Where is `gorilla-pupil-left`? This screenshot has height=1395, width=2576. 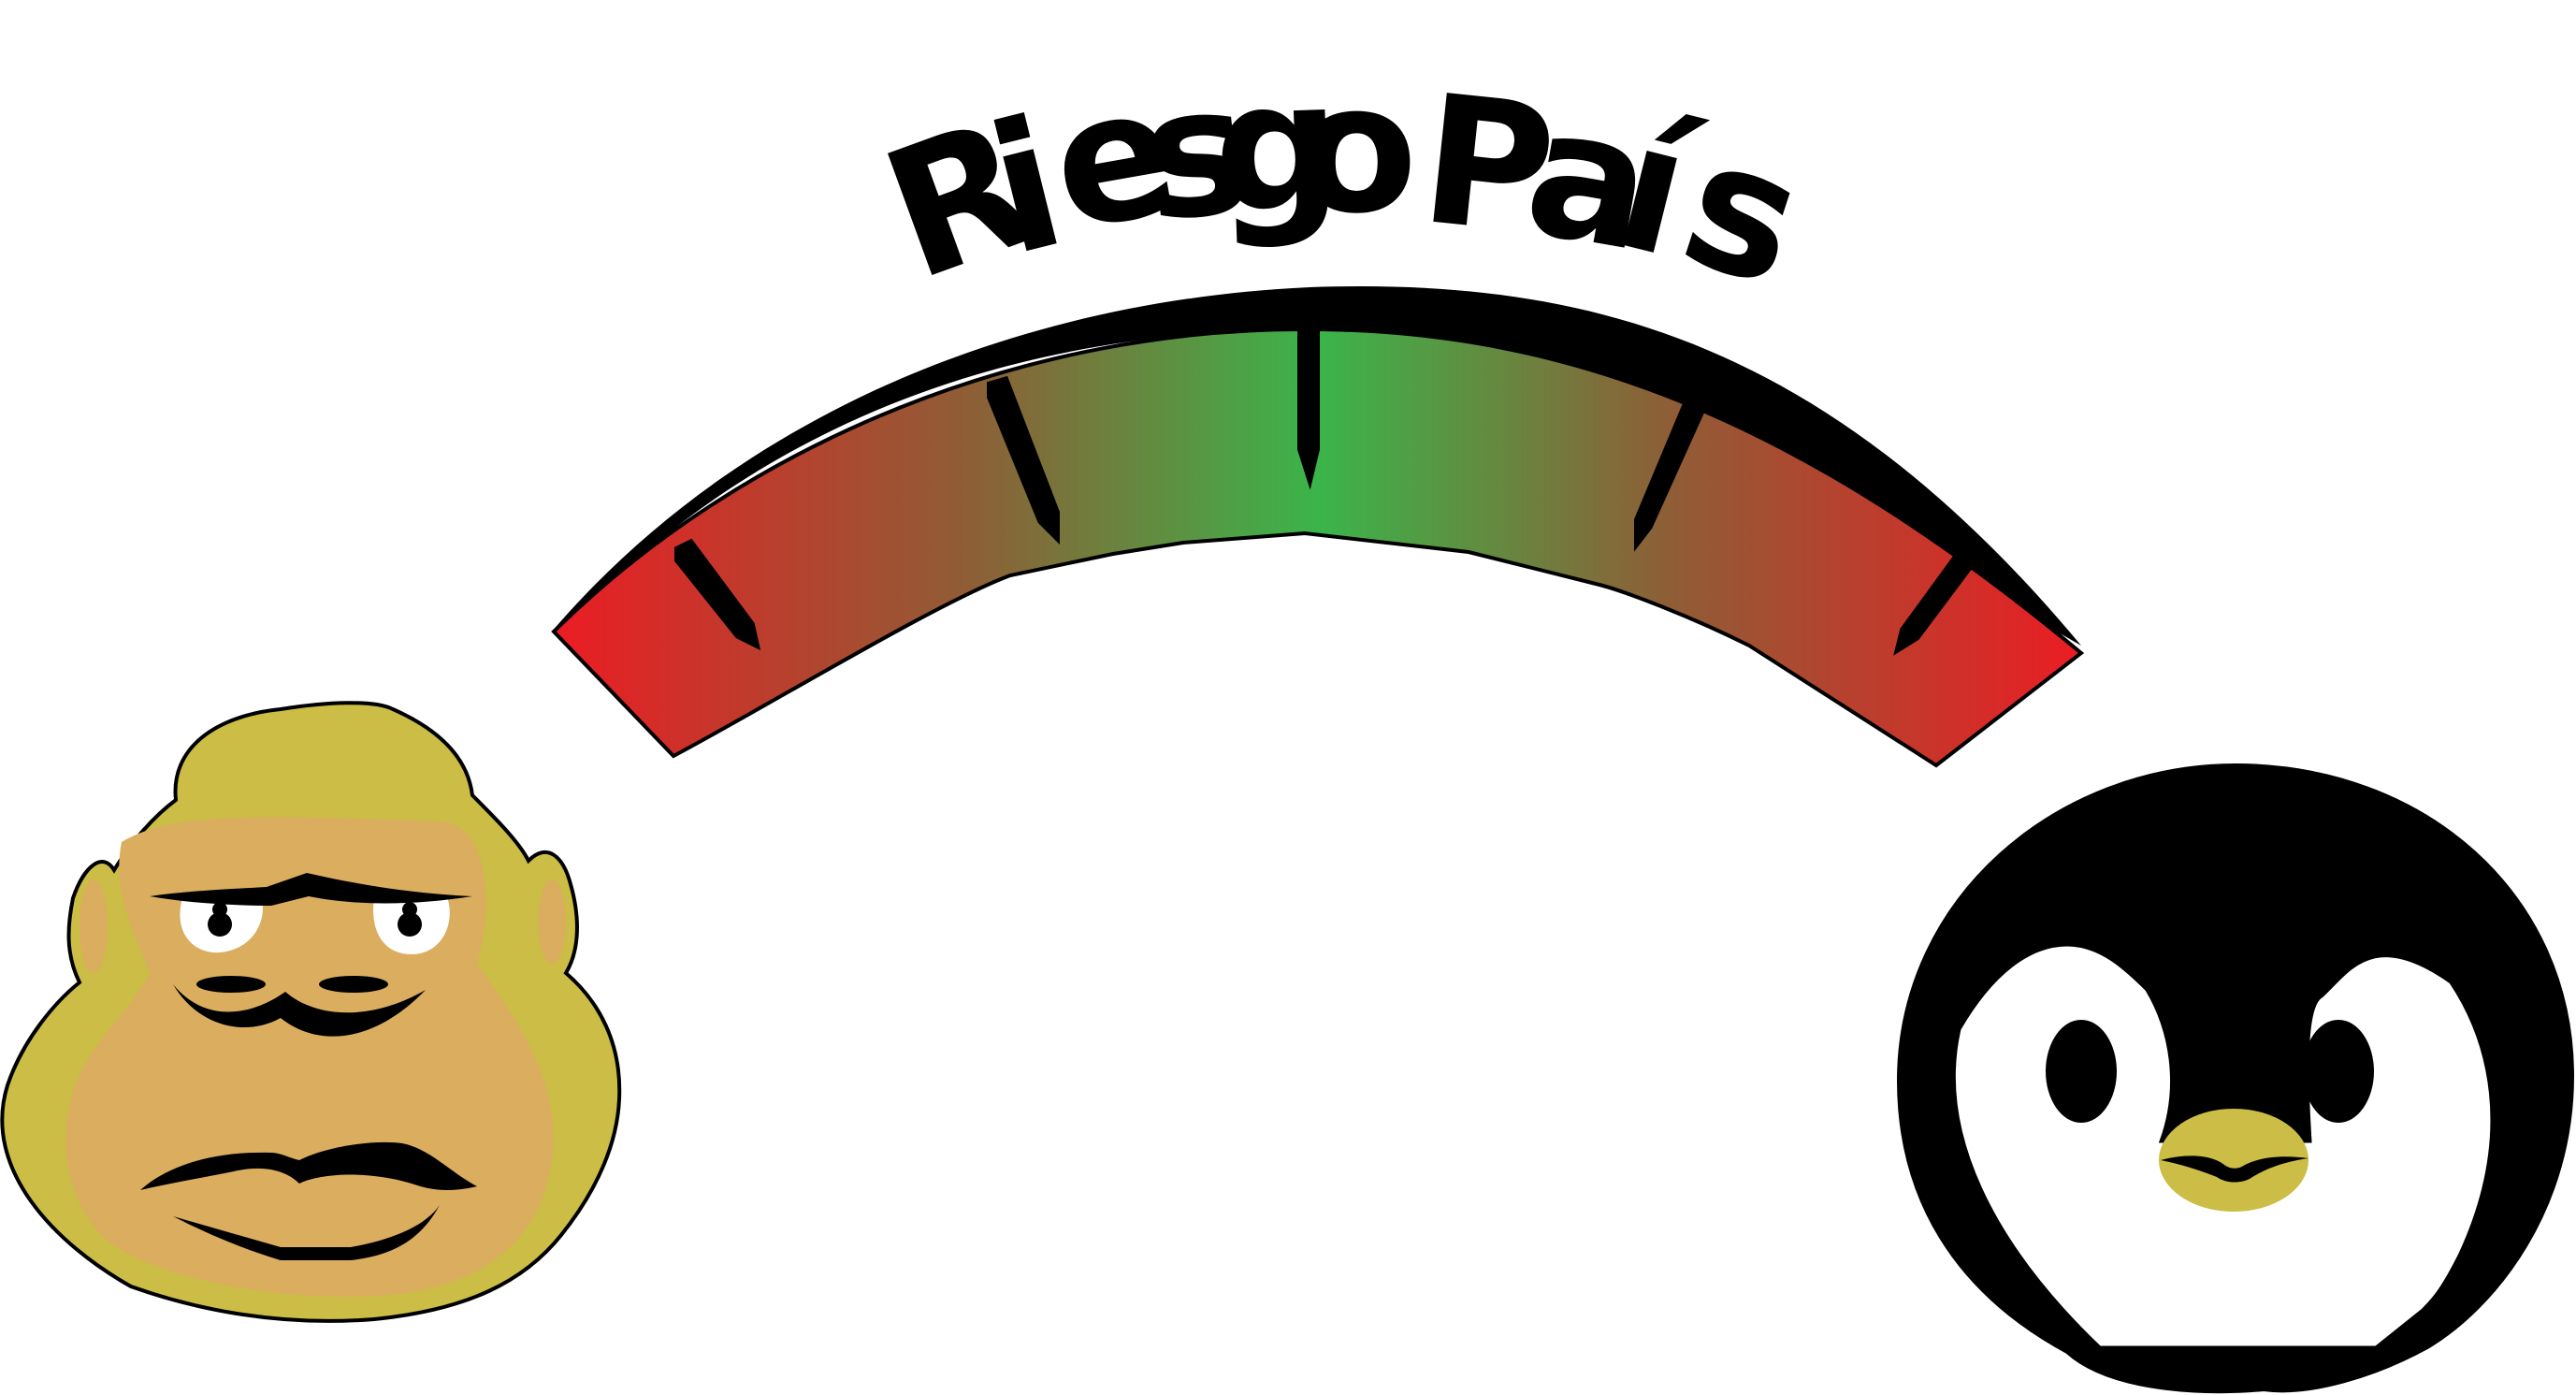
gorilla-pupil-left is located at coordinates (220, 924).